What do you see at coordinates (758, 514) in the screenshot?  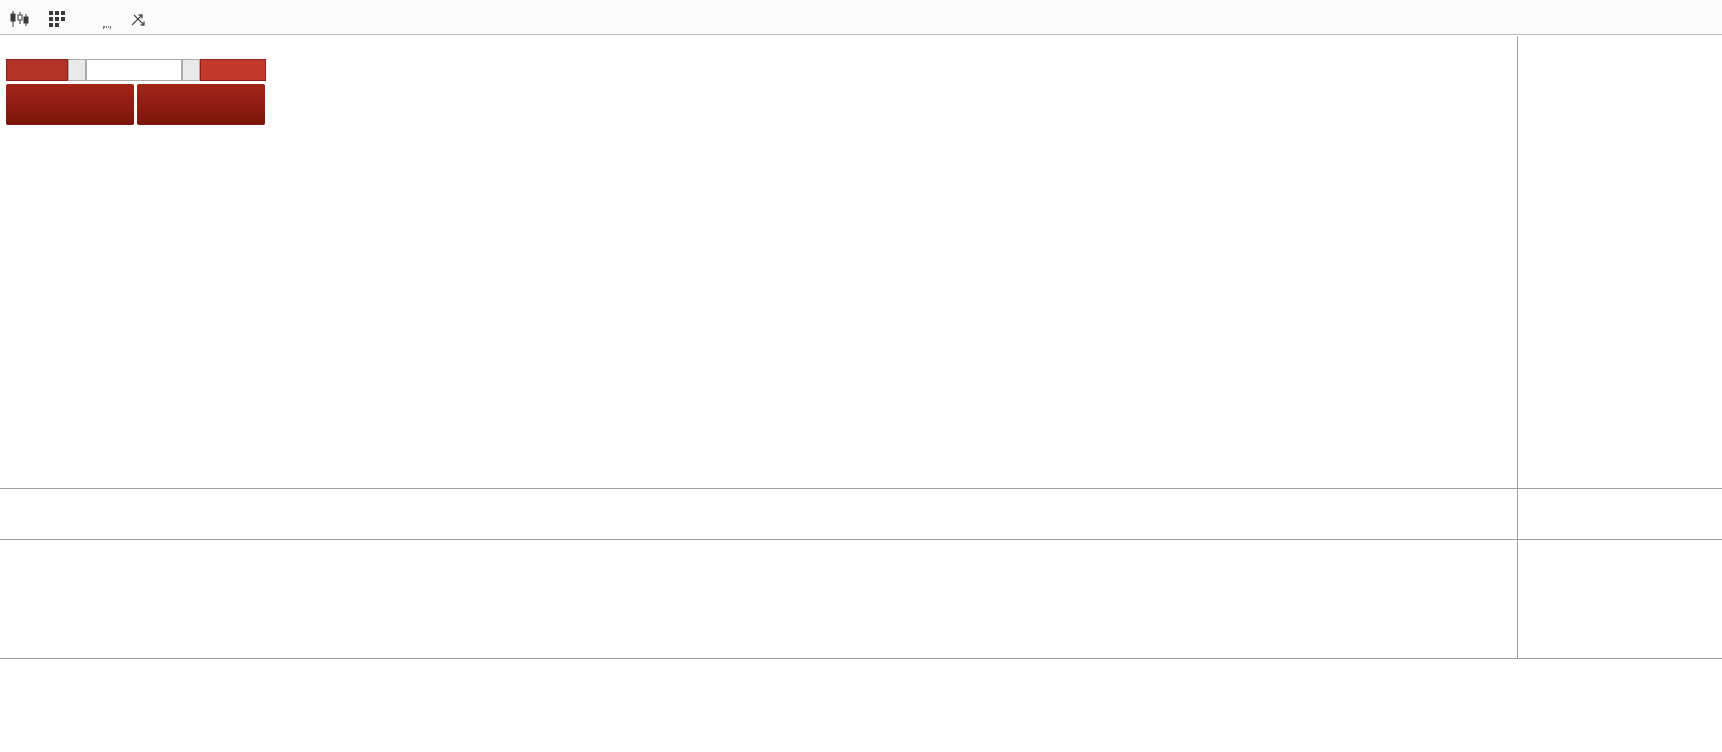 I see `macd-canvas` at bounding box center [758, 514].